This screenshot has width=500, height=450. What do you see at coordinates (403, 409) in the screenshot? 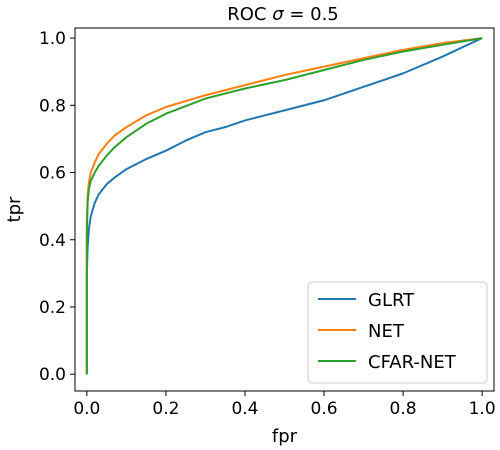
I see `x-tick-label: 0.8` at bounding box center [403, 409].